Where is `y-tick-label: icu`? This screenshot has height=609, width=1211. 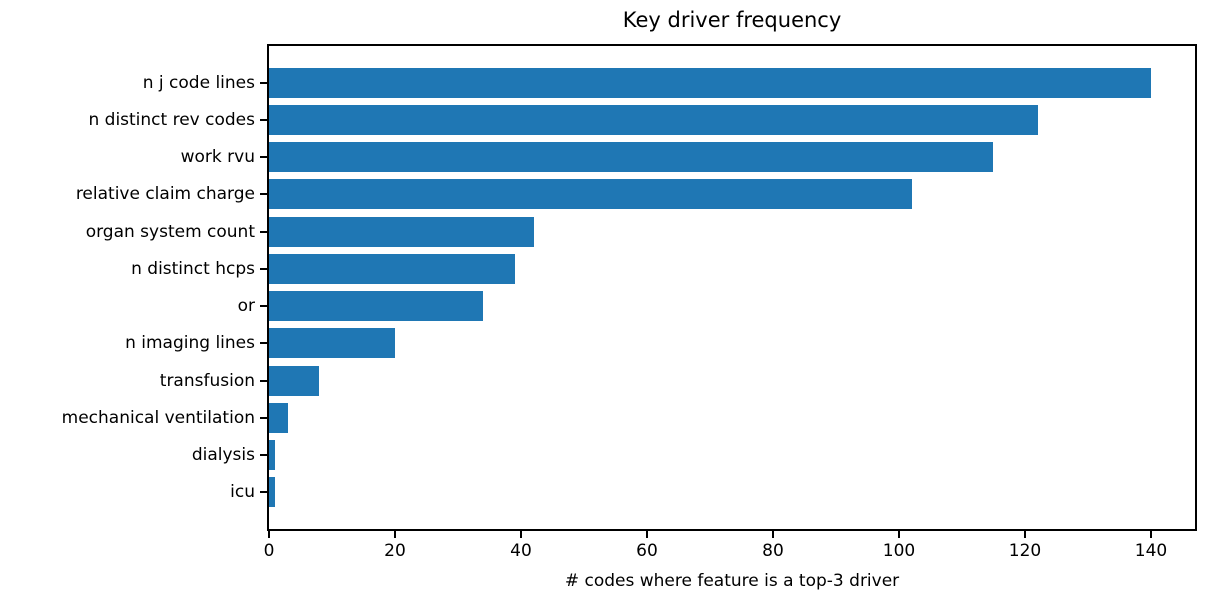
y-tick-label: icu is located at coordinates (242, 492).